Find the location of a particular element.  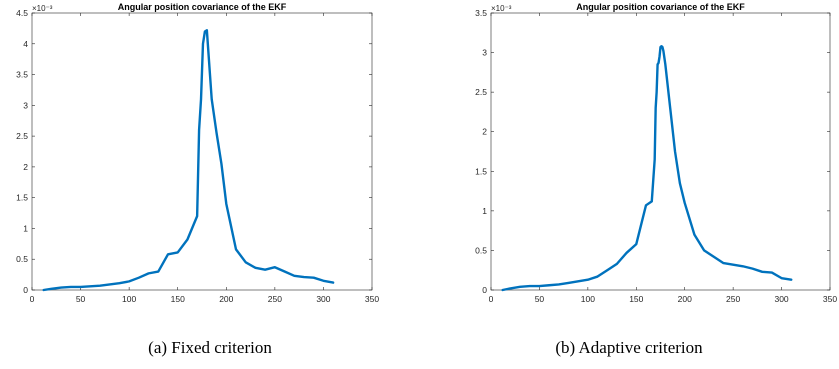

y-tick-label: 4.5 is located at coordinates (22, 13).